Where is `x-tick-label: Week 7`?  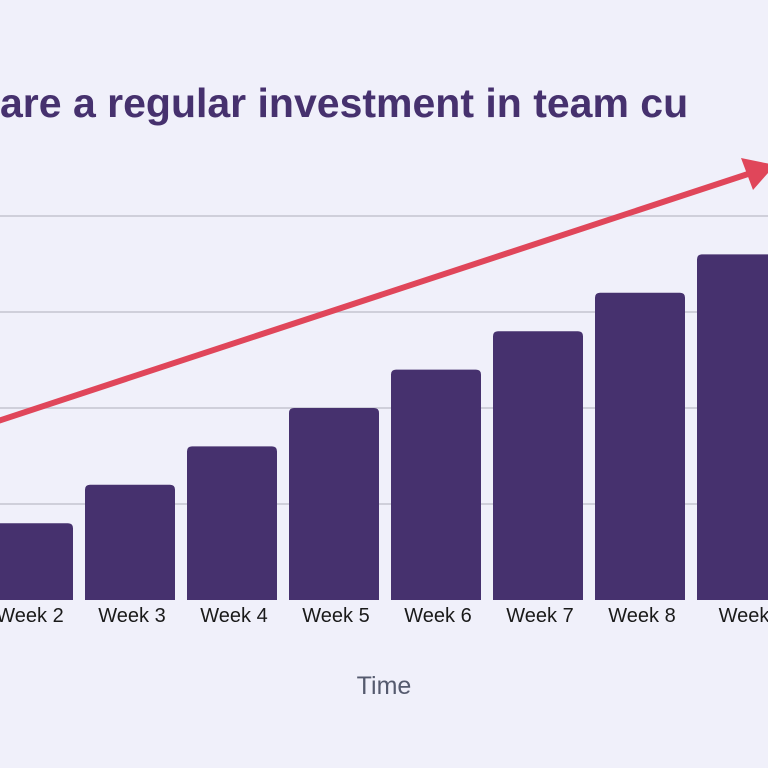
x-tick-label: Week 7 is located at coordinates (539, 616).